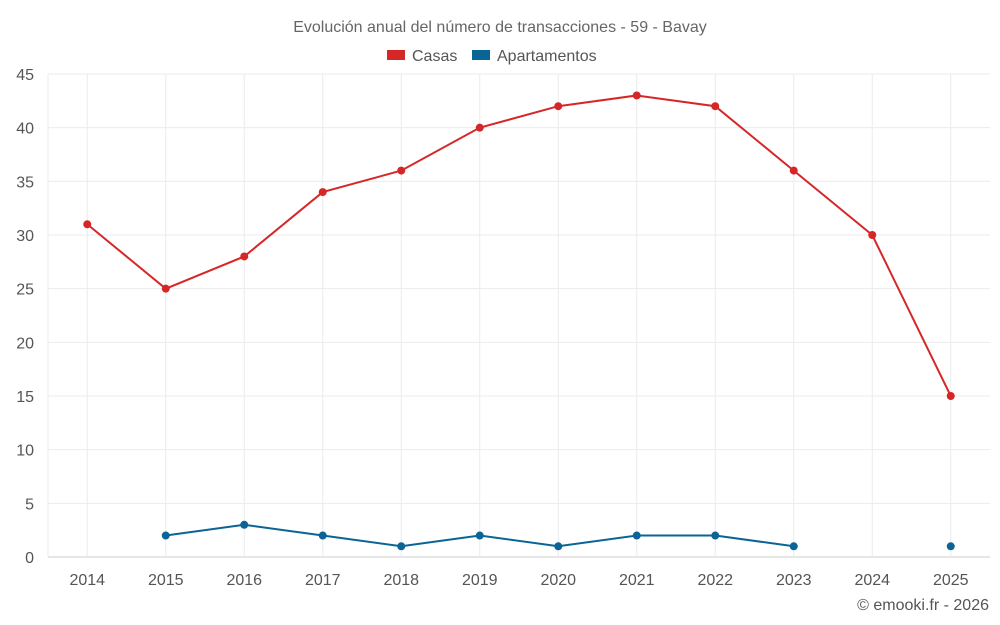 This screenshot has height=625, width=1000. Describe the element at coordinates (793, 546) in the screenshot. I see `data-point-apartamentos-2023` at that location.